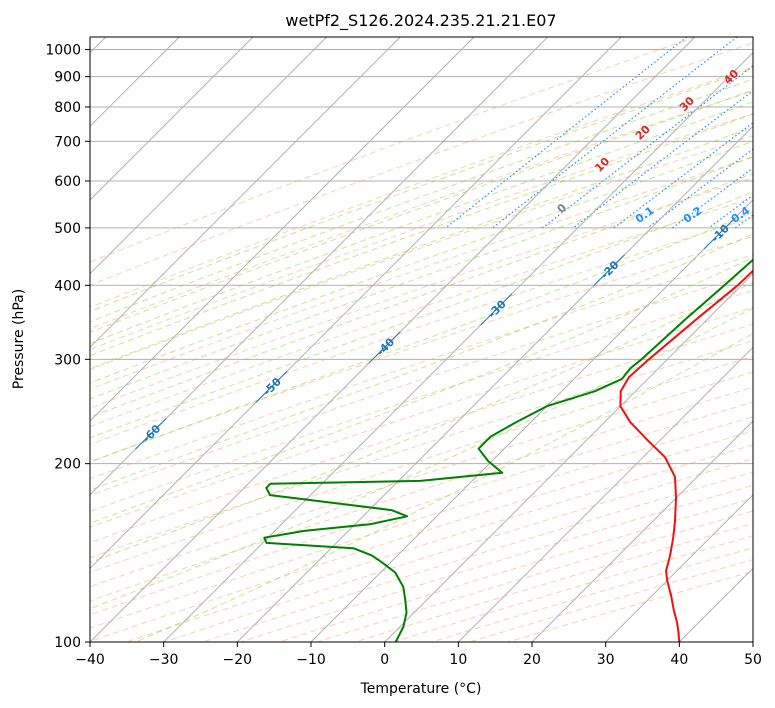 The height and width of the screenshot is (708, 775). What do you see at coordinates (421, 689) in the screenshot?
I see `x-axis-title: Temperature (°C)` at bounding box center [421, 689].